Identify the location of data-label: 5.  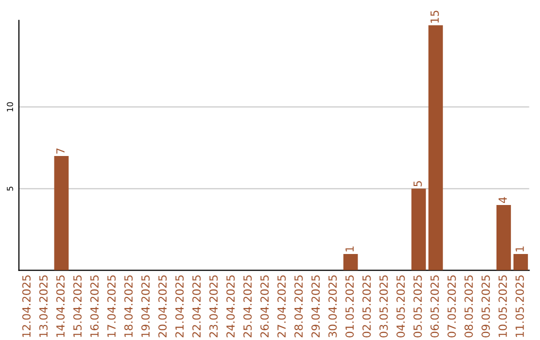
(418, 183).